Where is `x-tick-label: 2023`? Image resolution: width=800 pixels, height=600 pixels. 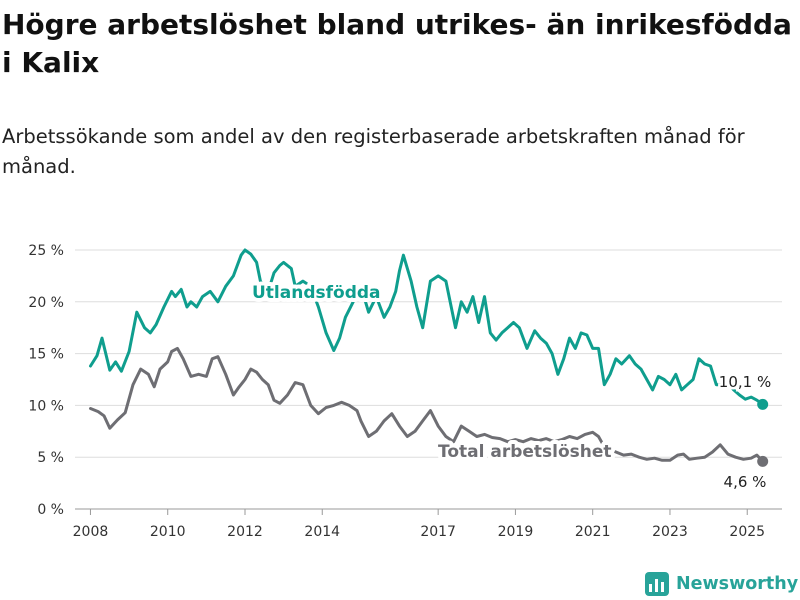
x-tick-label: 2023 is located at coordinates (670, 532).